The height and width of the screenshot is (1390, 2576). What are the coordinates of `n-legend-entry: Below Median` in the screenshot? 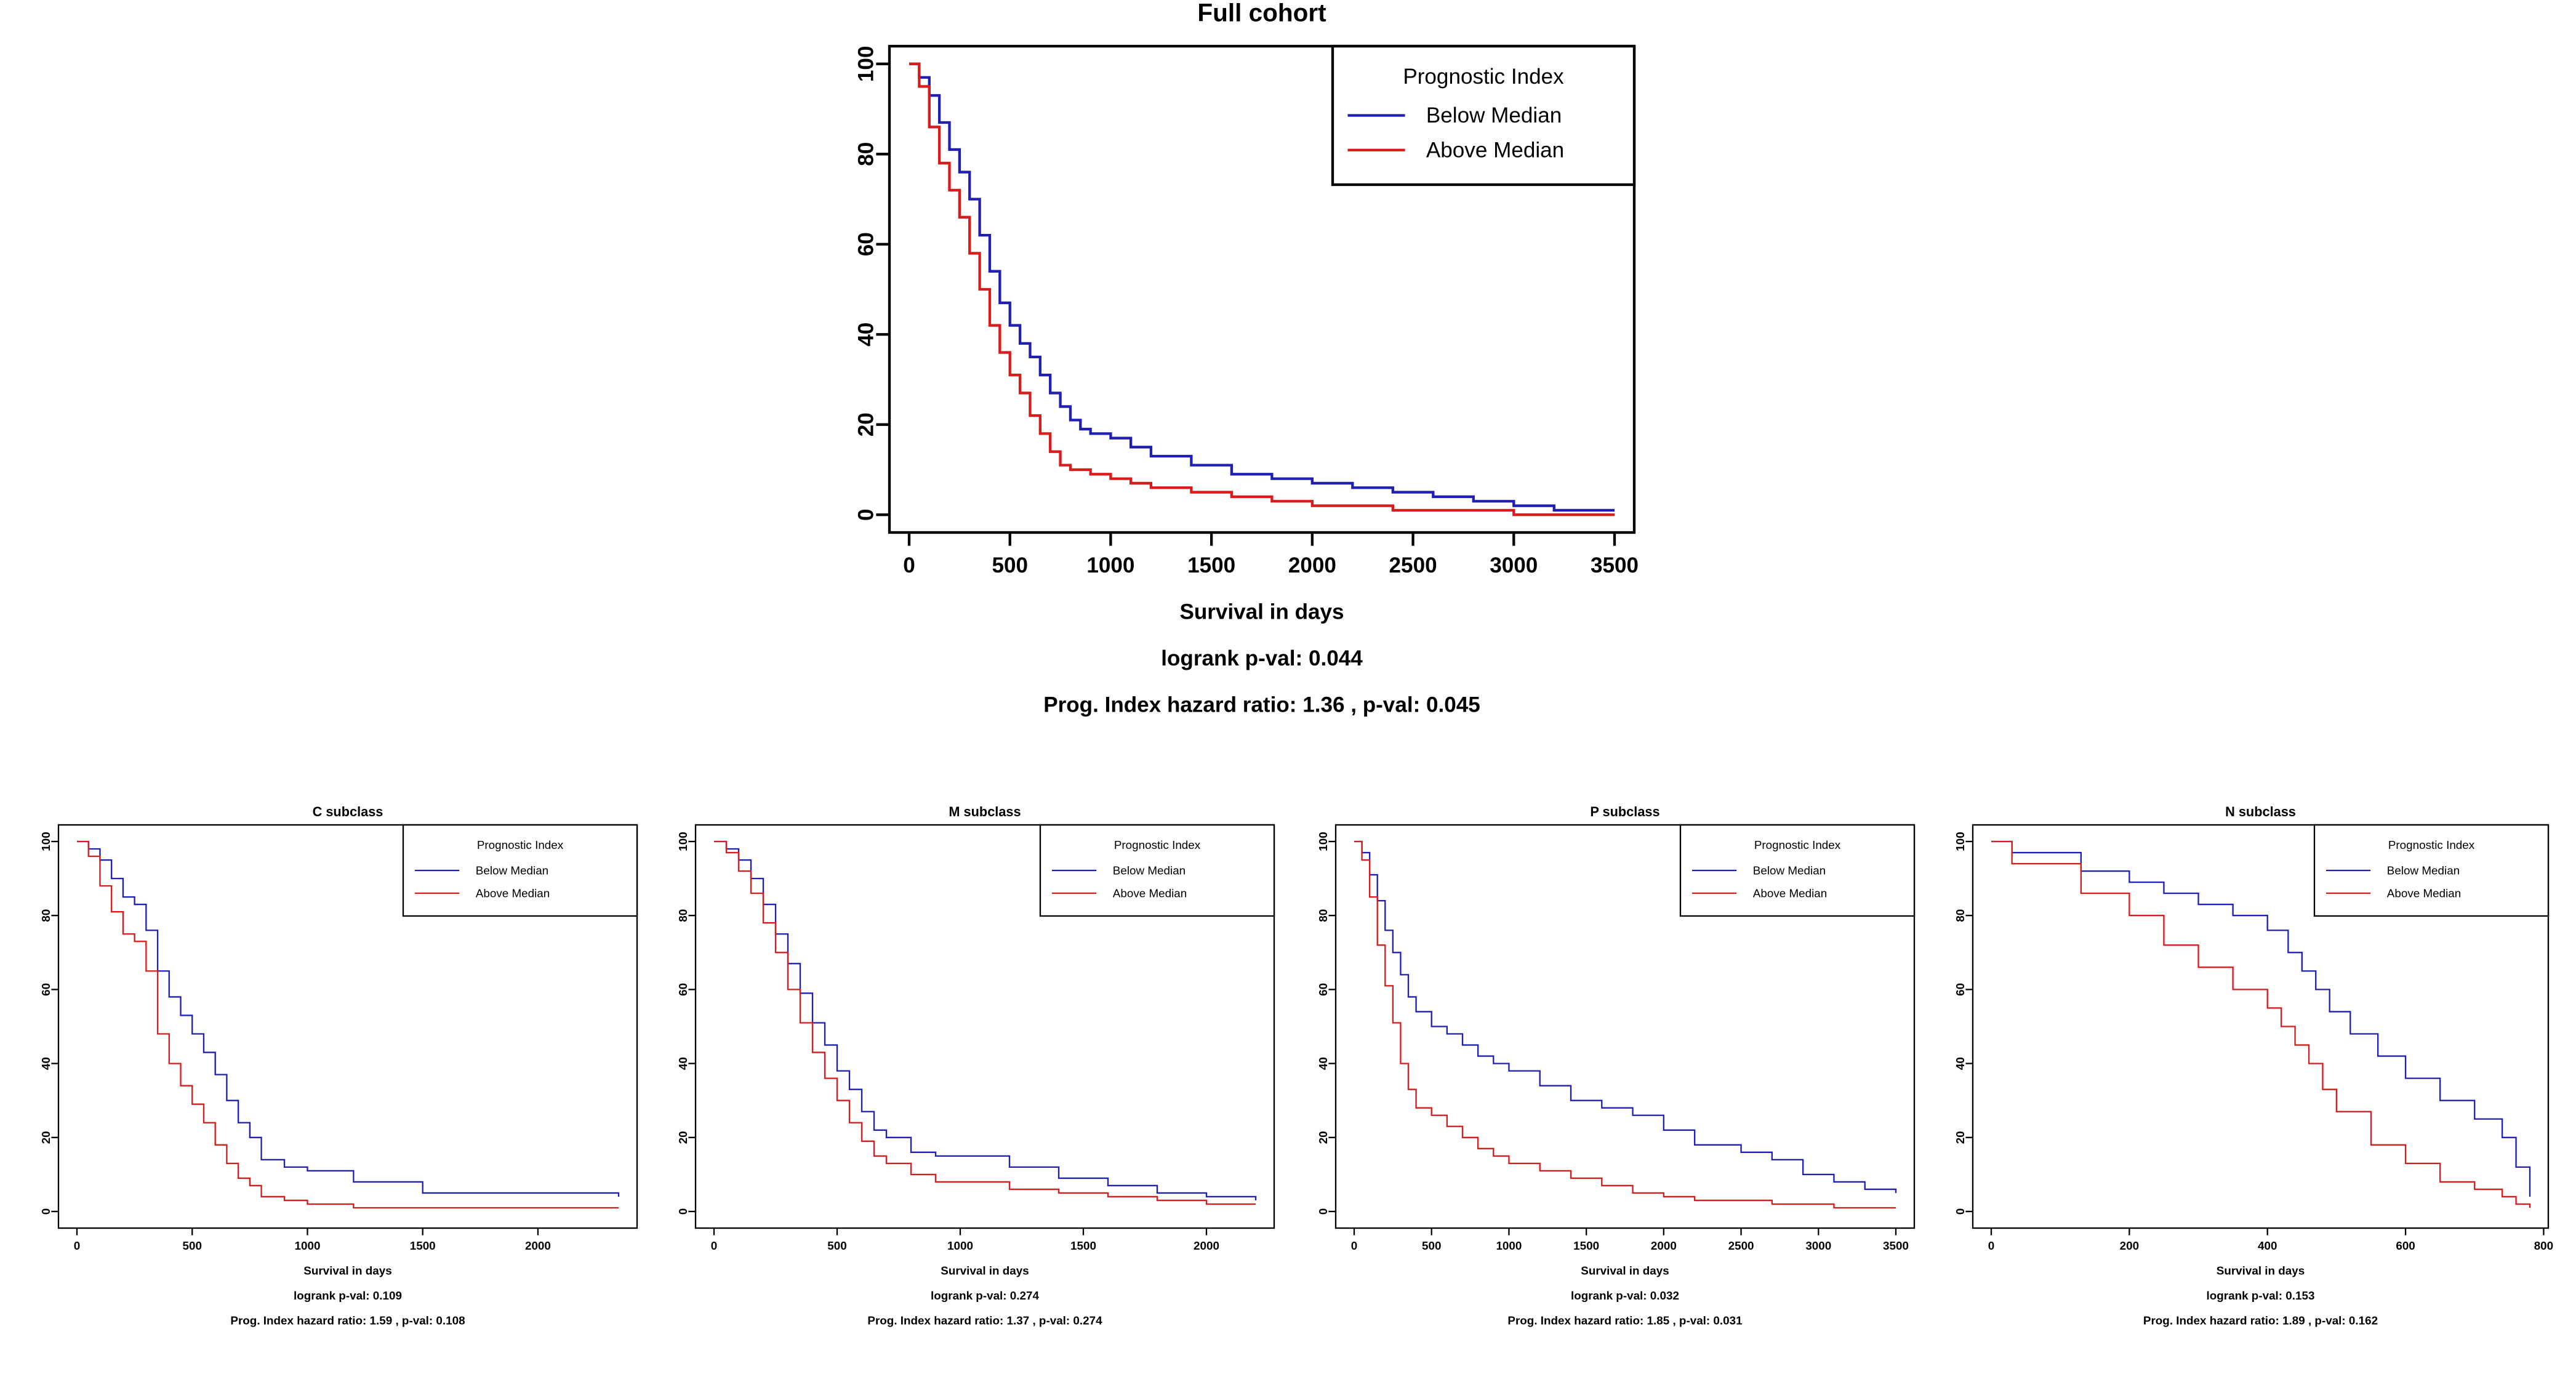 It's located at (2423, 870).